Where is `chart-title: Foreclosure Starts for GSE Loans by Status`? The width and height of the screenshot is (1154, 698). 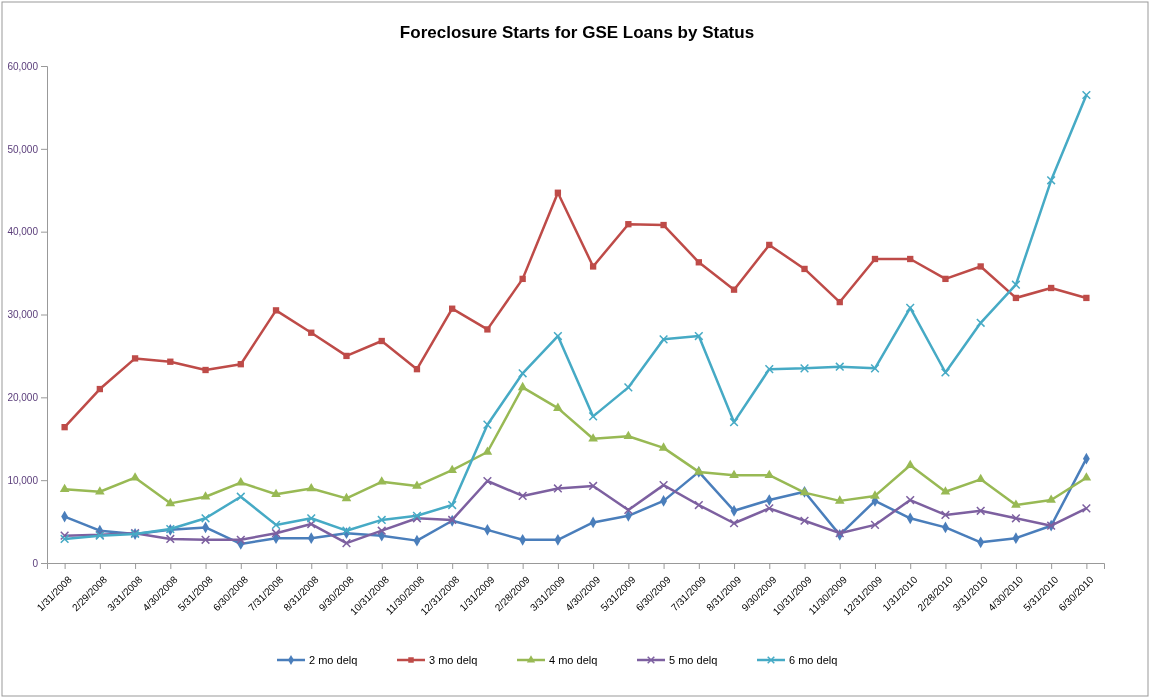 chart-title: Foreclosure Starts for GSE Loans by Status is located at coordinates (577, 32).